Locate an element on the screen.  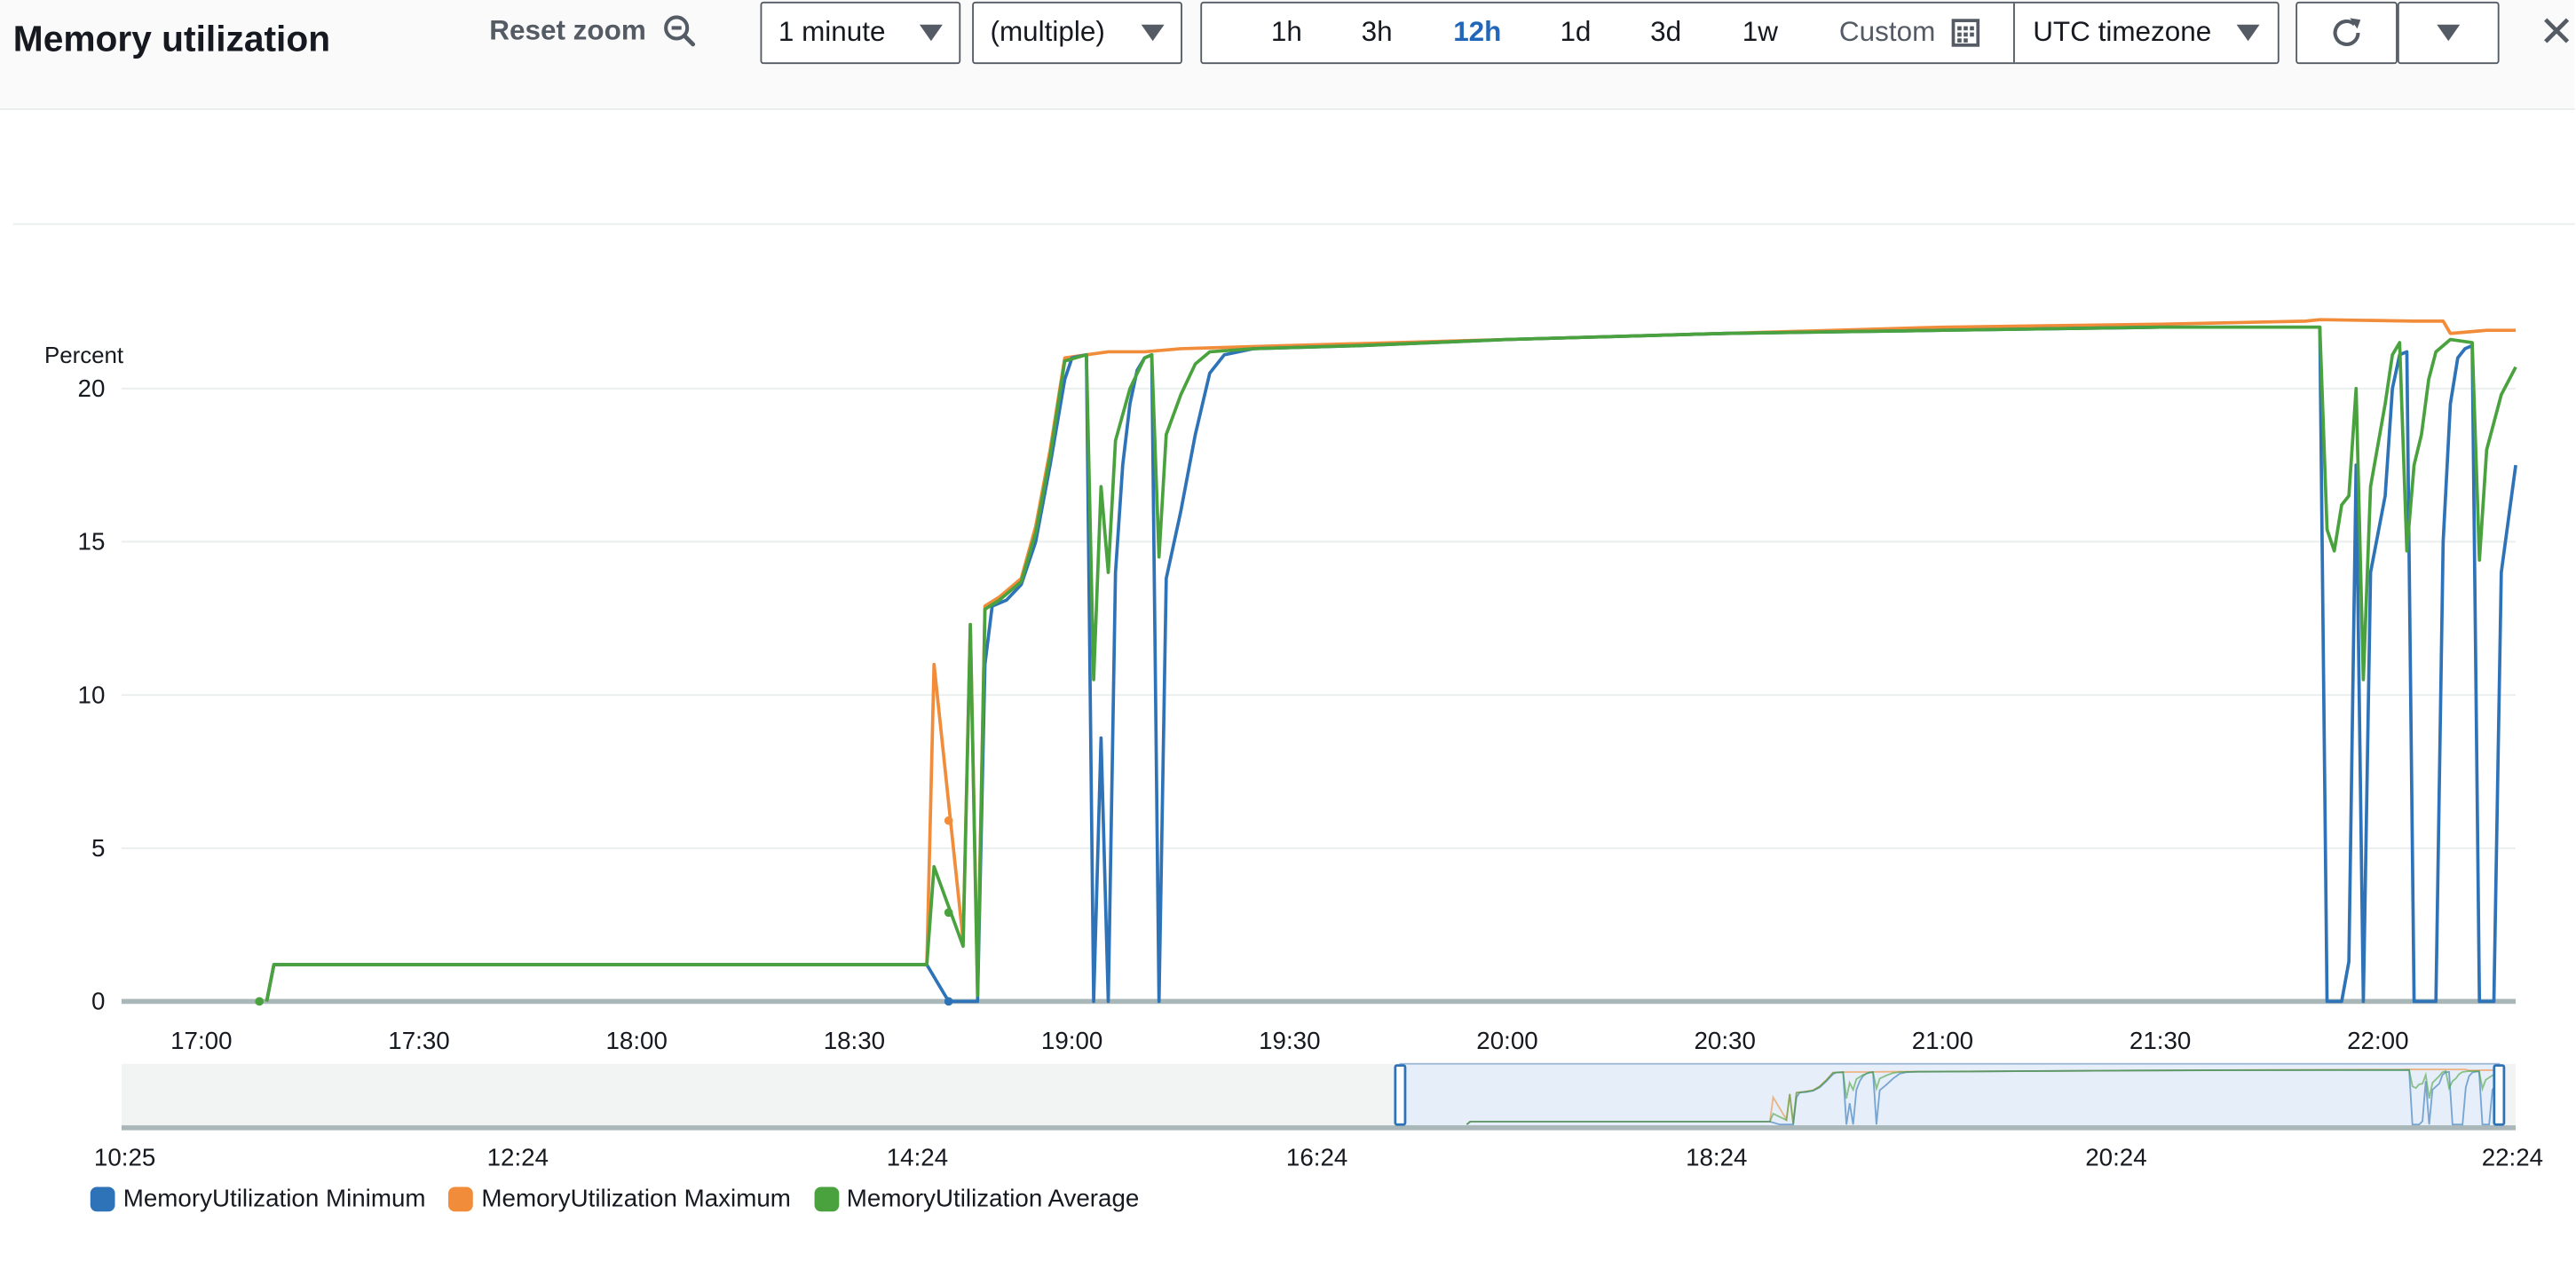
overview-line-avg is located at coordinates (1983, 1096).